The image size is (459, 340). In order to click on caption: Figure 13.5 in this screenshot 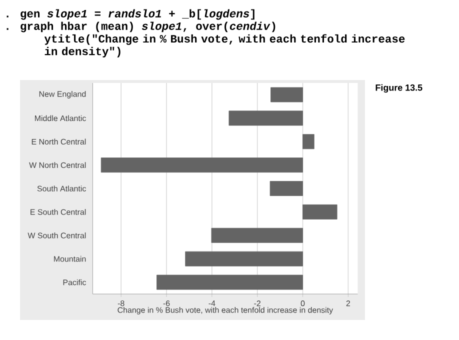, I will do `click(399, 88)`.